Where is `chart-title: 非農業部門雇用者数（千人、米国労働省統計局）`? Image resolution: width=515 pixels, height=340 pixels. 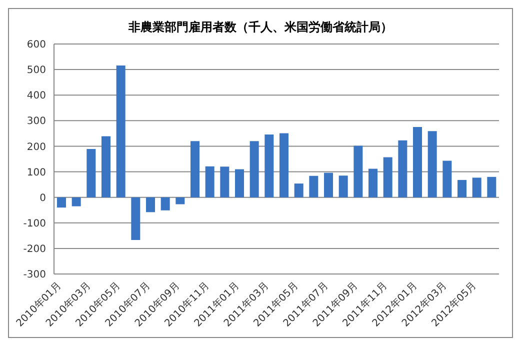
chart-title: 非農業部門雇用者数（千人、米国労働省統計局） is located at coordinates (261, 27).